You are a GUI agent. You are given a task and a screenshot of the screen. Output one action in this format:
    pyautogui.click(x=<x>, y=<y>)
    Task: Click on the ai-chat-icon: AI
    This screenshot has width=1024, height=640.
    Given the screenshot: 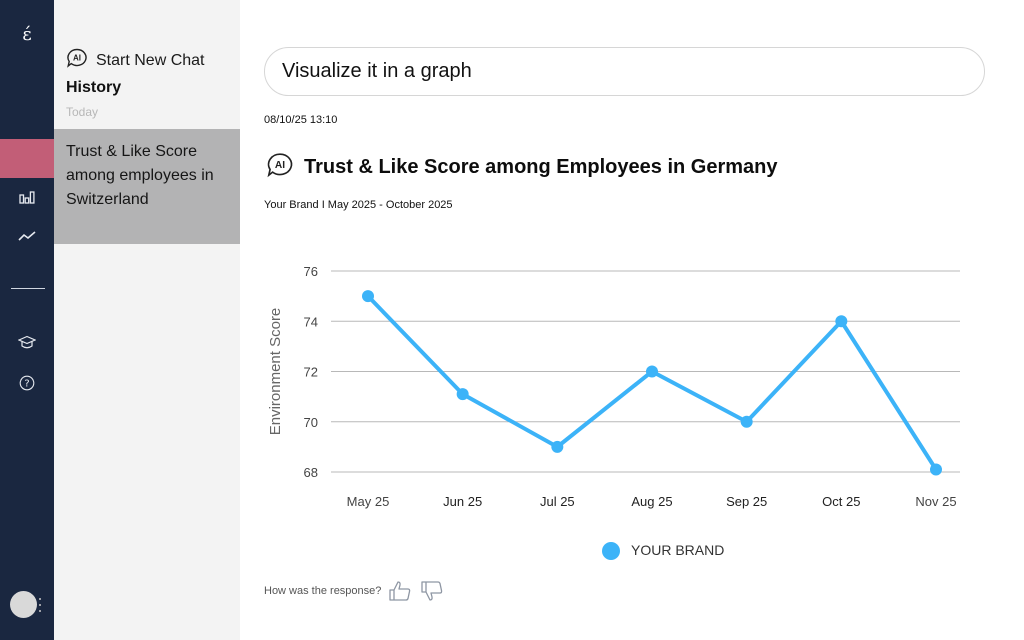 What is the action you would take?
    pyautogui.click(x=77, y=60)
    